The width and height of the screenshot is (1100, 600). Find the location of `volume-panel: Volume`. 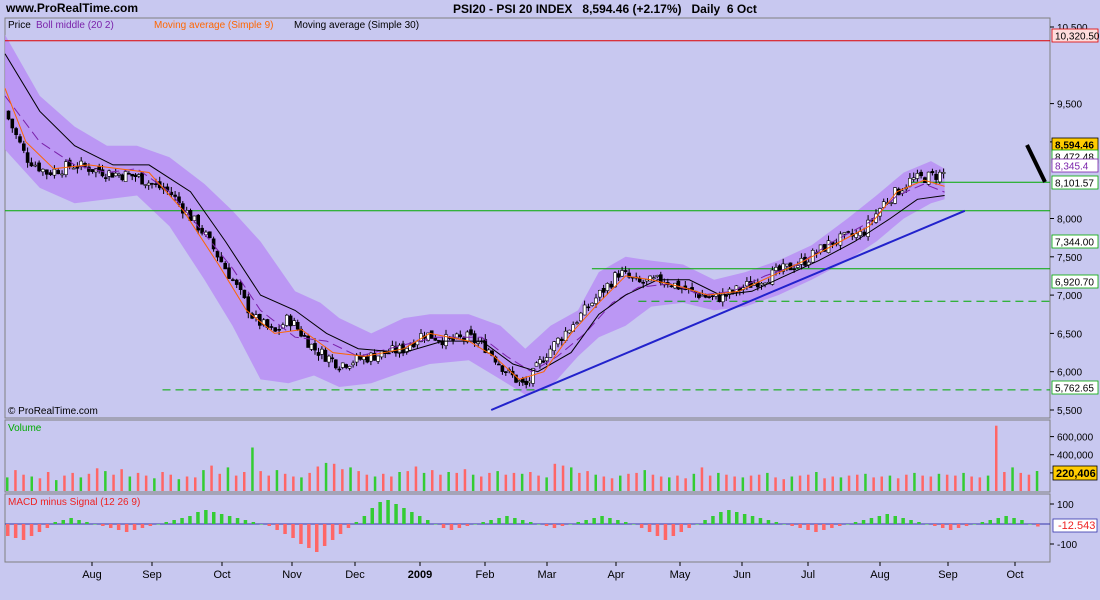

volume-panel: Volume is located at coordinates (527, 456).